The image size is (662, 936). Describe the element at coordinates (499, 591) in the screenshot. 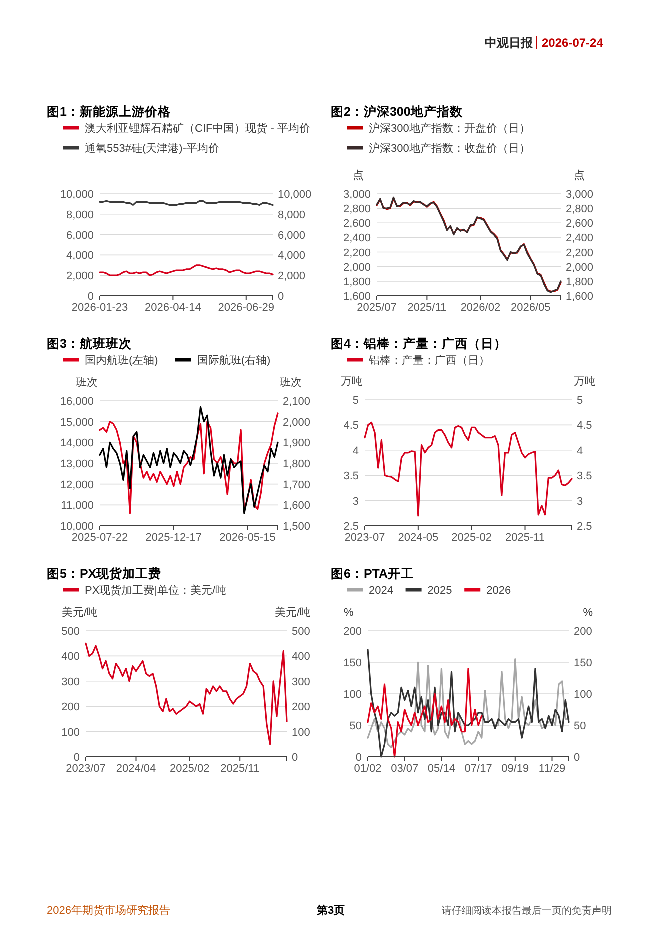

I see `legend-label: 2026` at that location.